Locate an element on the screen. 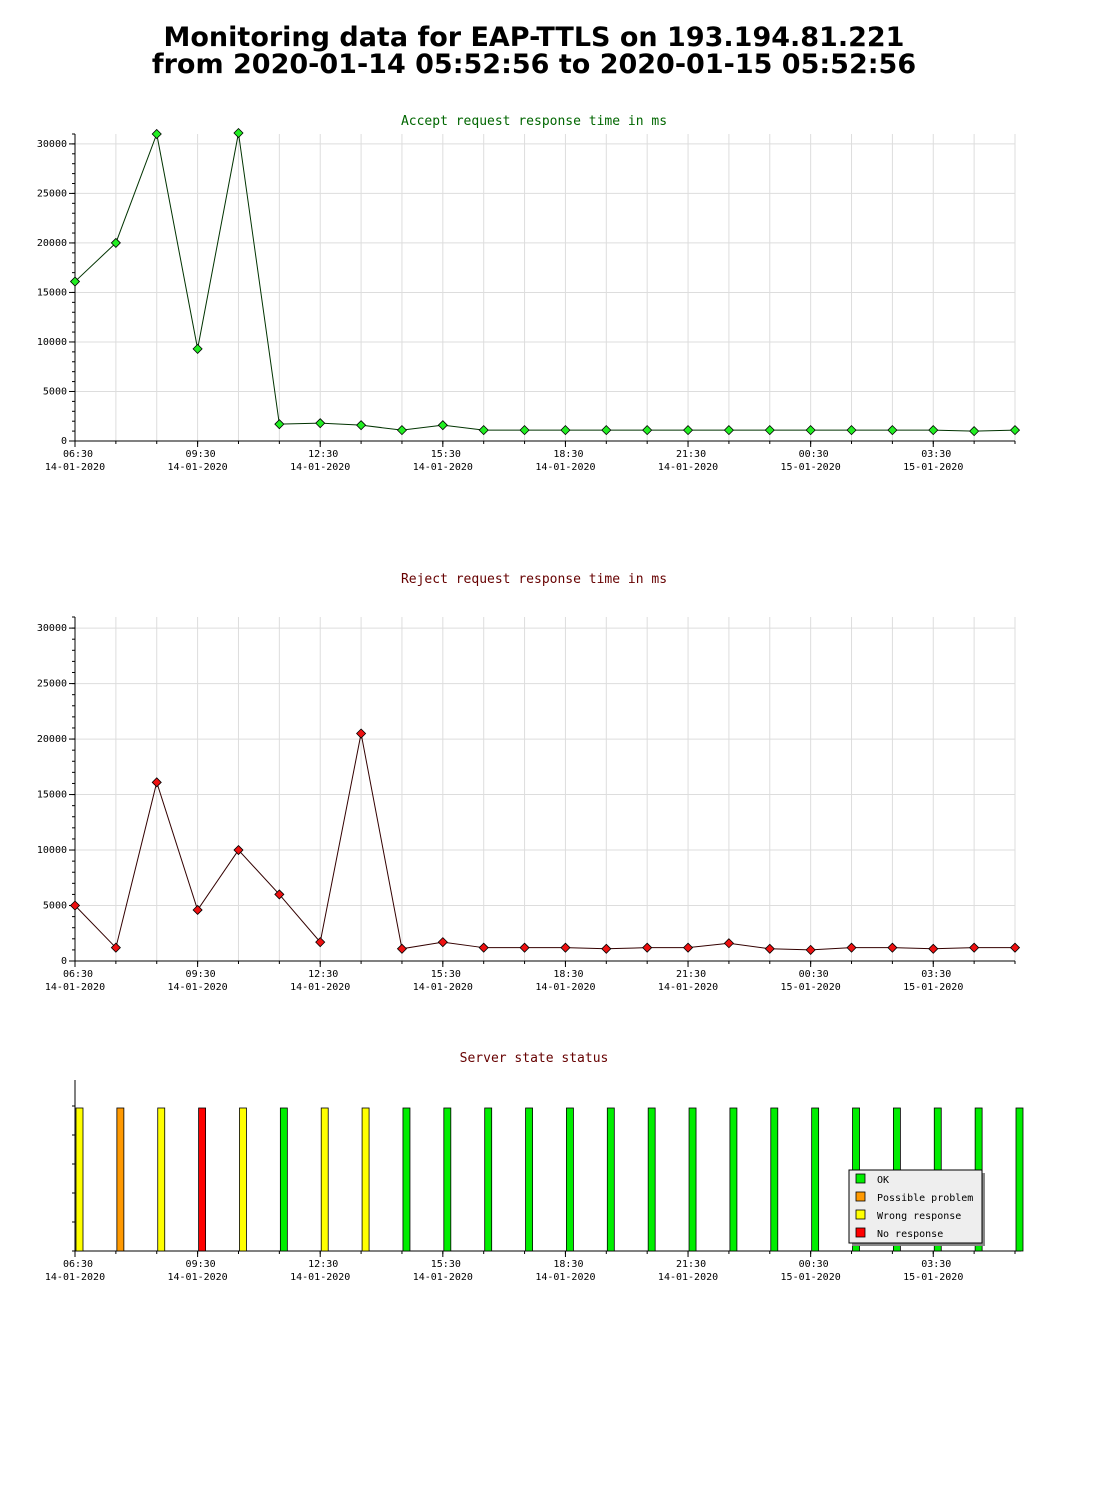 This screenshot has width=1100, height=1500. legend-swatch-none is located at coordinates (860, 1232).